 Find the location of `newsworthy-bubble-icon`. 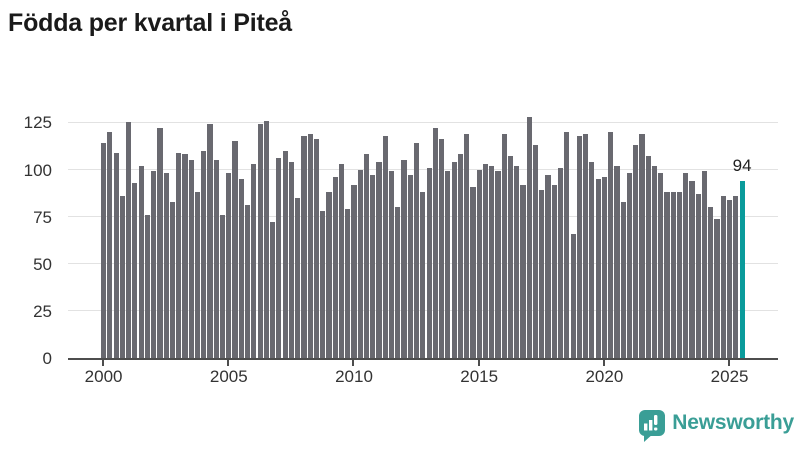

newsworthy-bubble-icon is located at coordinates (652, 426).